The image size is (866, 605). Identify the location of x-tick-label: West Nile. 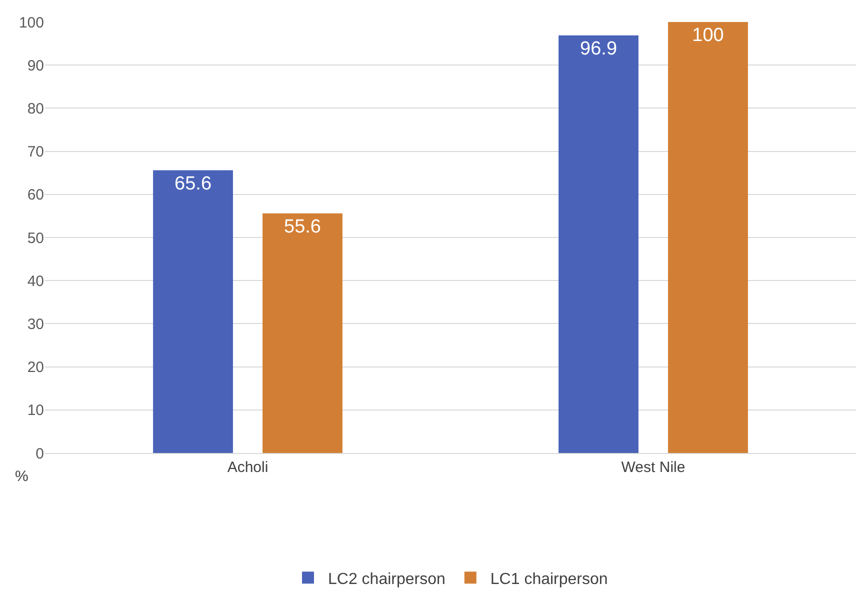
(653, 467).